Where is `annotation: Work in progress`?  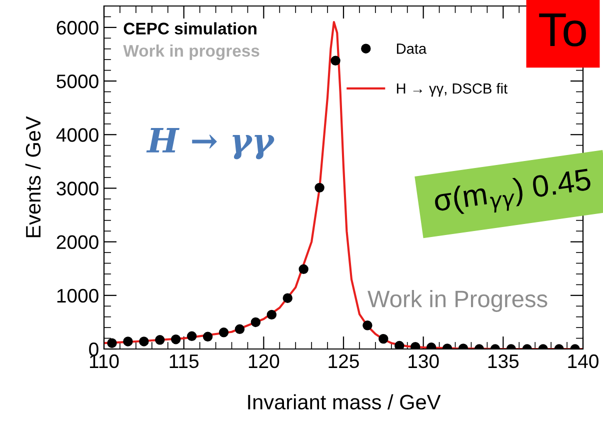
annotation: Work in progress is located at coordinates (191, 52).